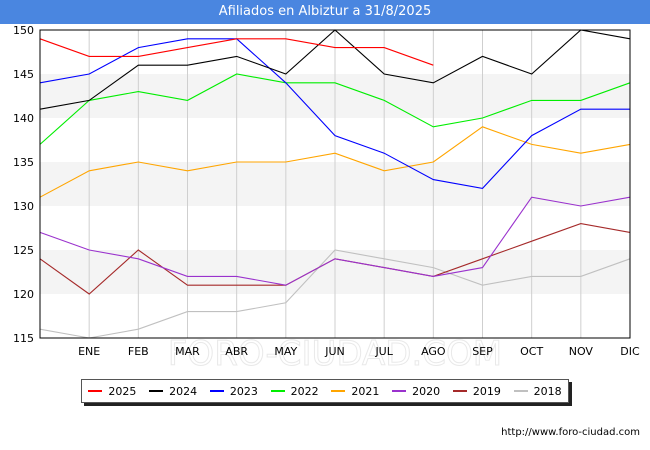 The image size is (650, 450). What do you see at coordinates (285, 351) in the screenshot?
I see `x-tick-label: MAY` at bounding box center [285, 351].